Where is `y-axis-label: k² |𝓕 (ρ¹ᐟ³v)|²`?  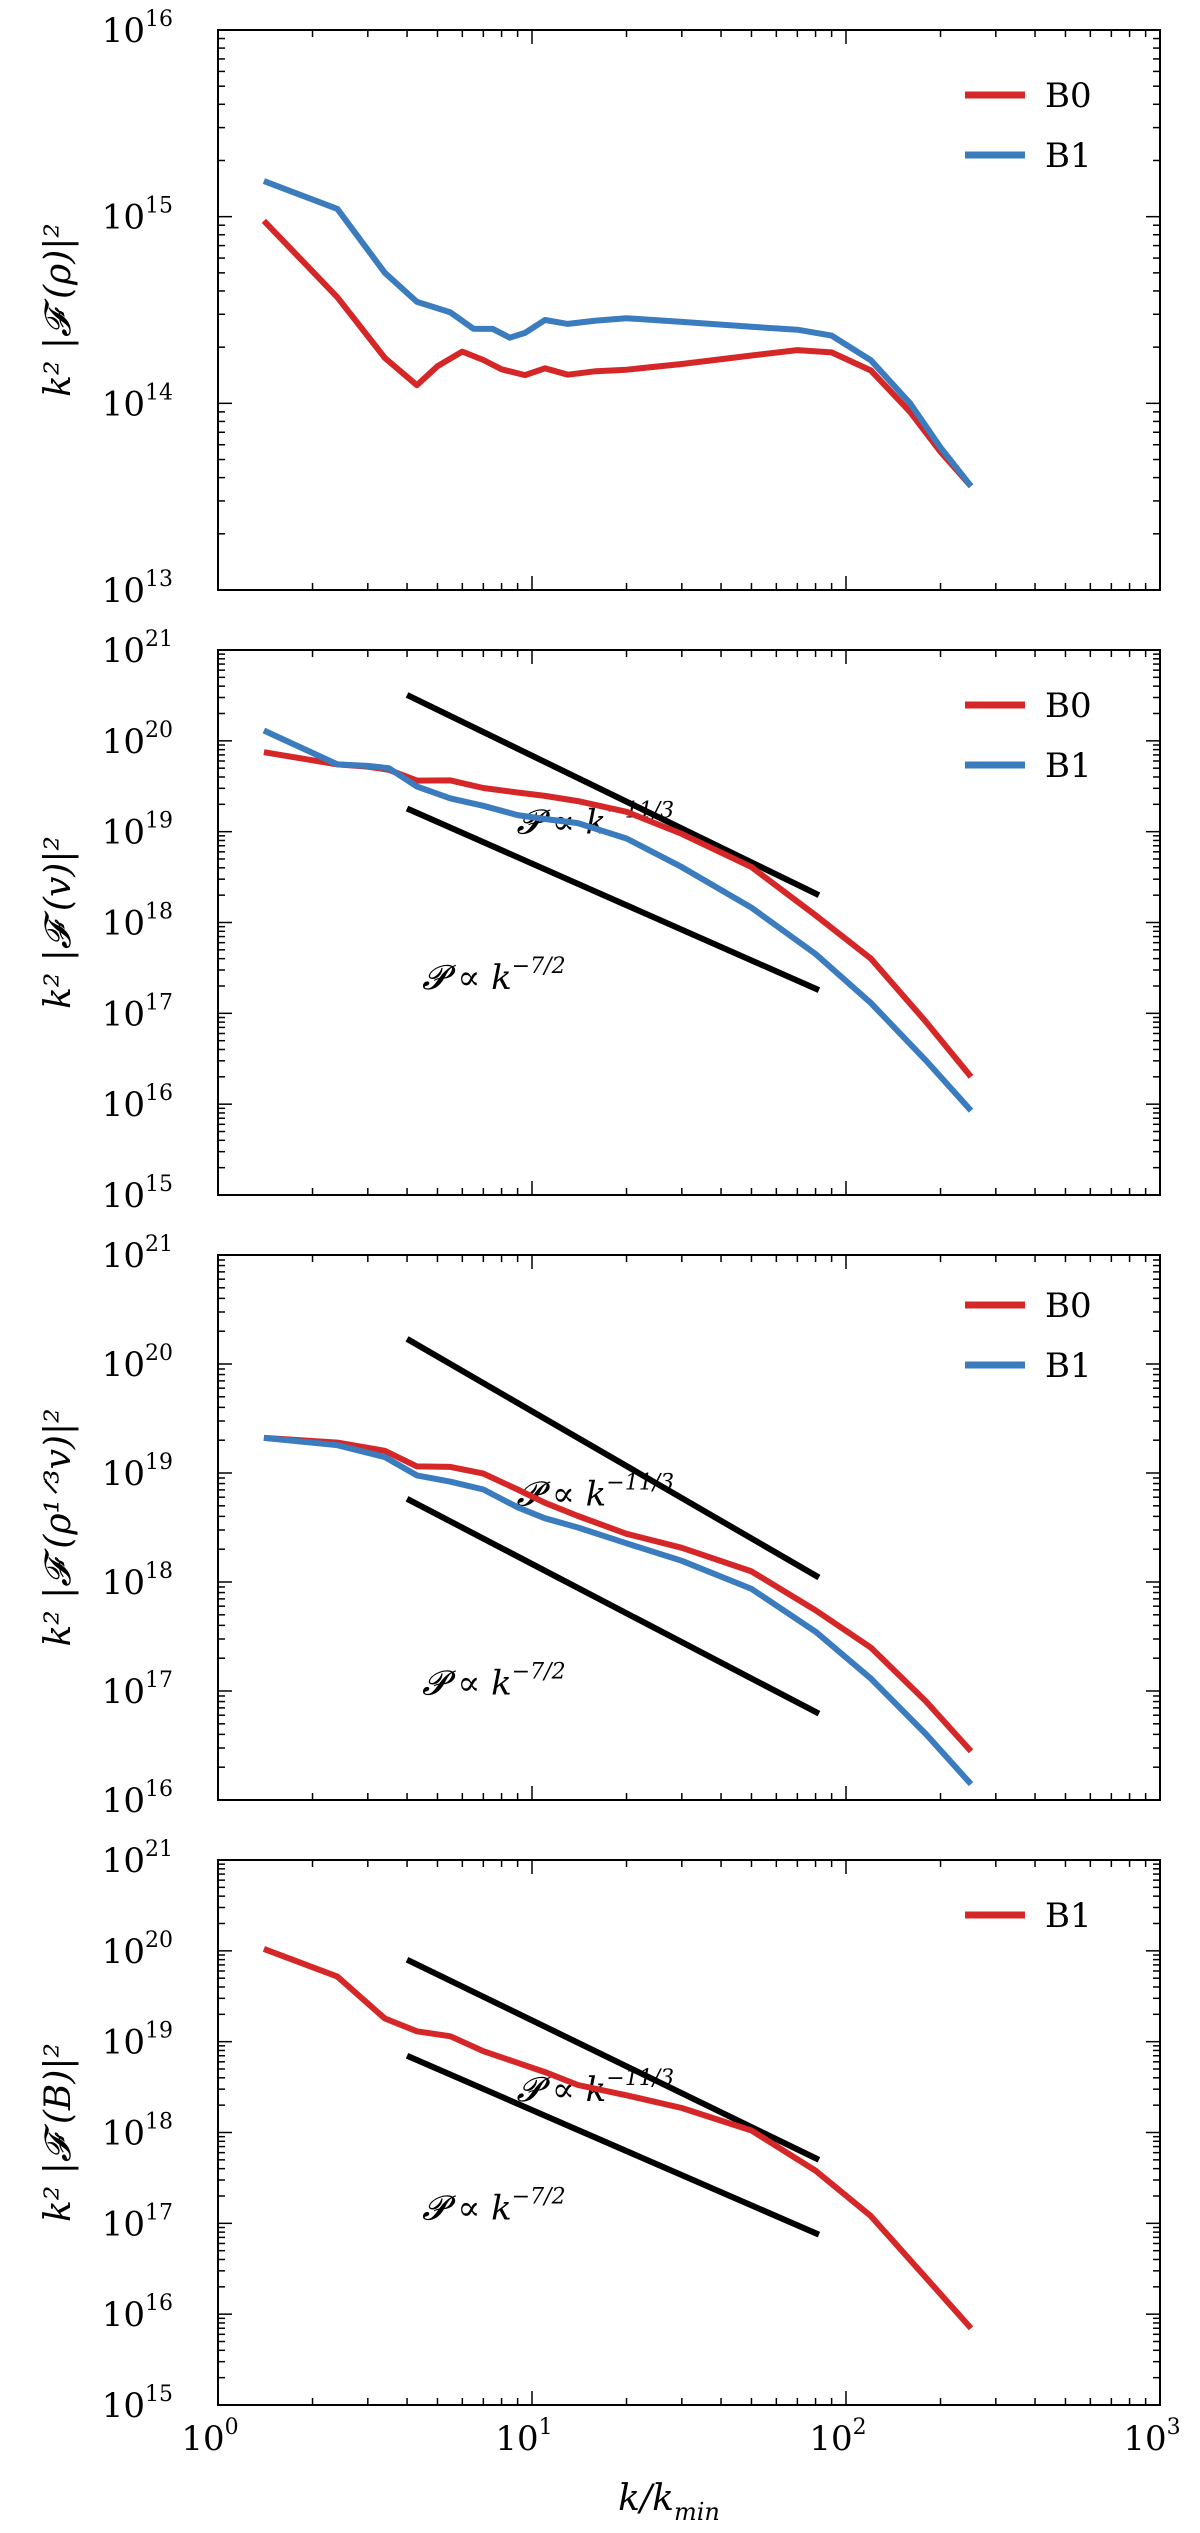 y-axis-label: k² |𝓕 (ρ¹ᐟ³v)|² is located at coordinates (58, 1527).